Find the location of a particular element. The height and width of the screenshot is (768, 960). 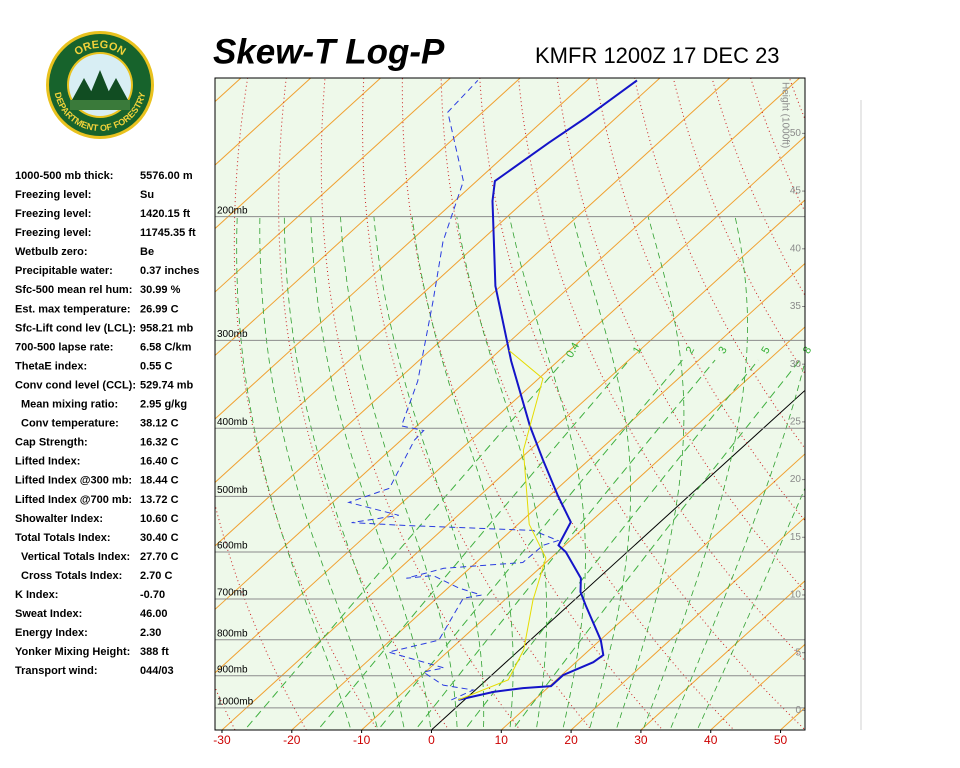

stat-label: Transport wind: is located at coordinates (56, 671).